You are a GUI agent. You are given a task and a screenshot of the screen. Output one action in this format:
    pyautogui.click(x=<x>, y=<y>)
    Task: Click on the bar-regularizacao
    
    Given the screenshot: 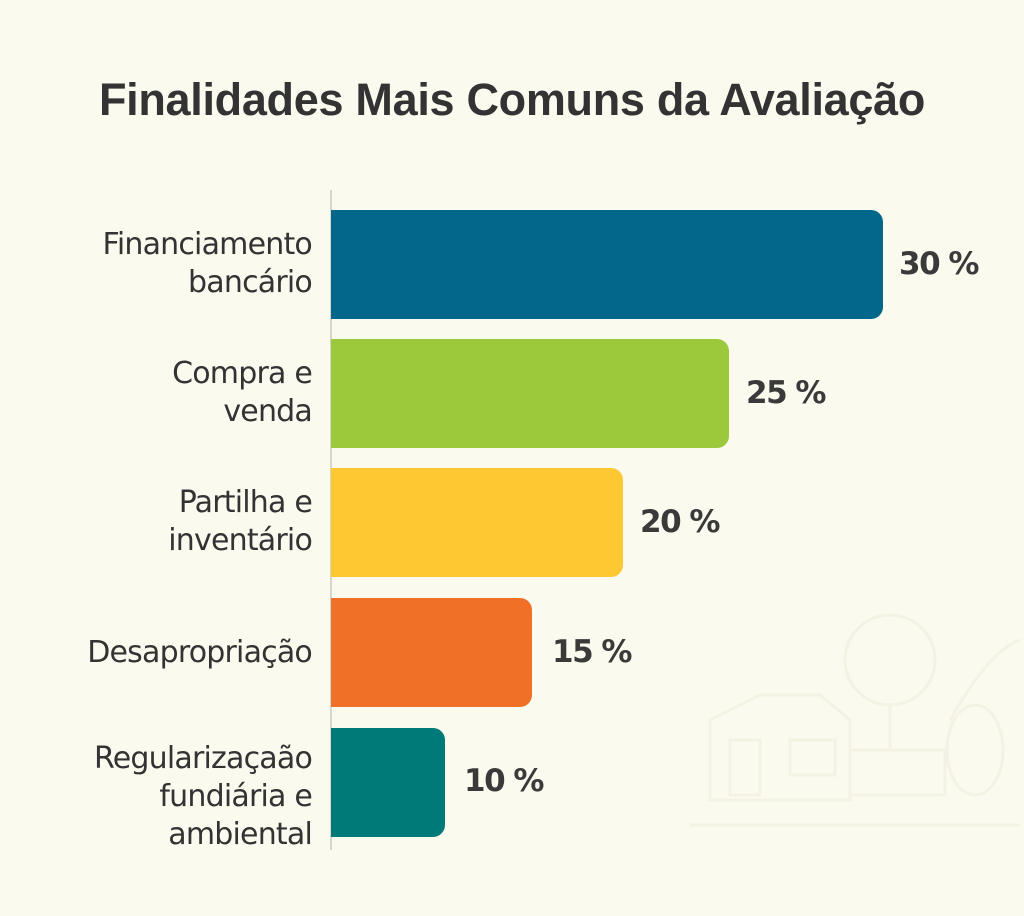 What is the action you would take?
    pyautogui.click(x=388, y=782)
    